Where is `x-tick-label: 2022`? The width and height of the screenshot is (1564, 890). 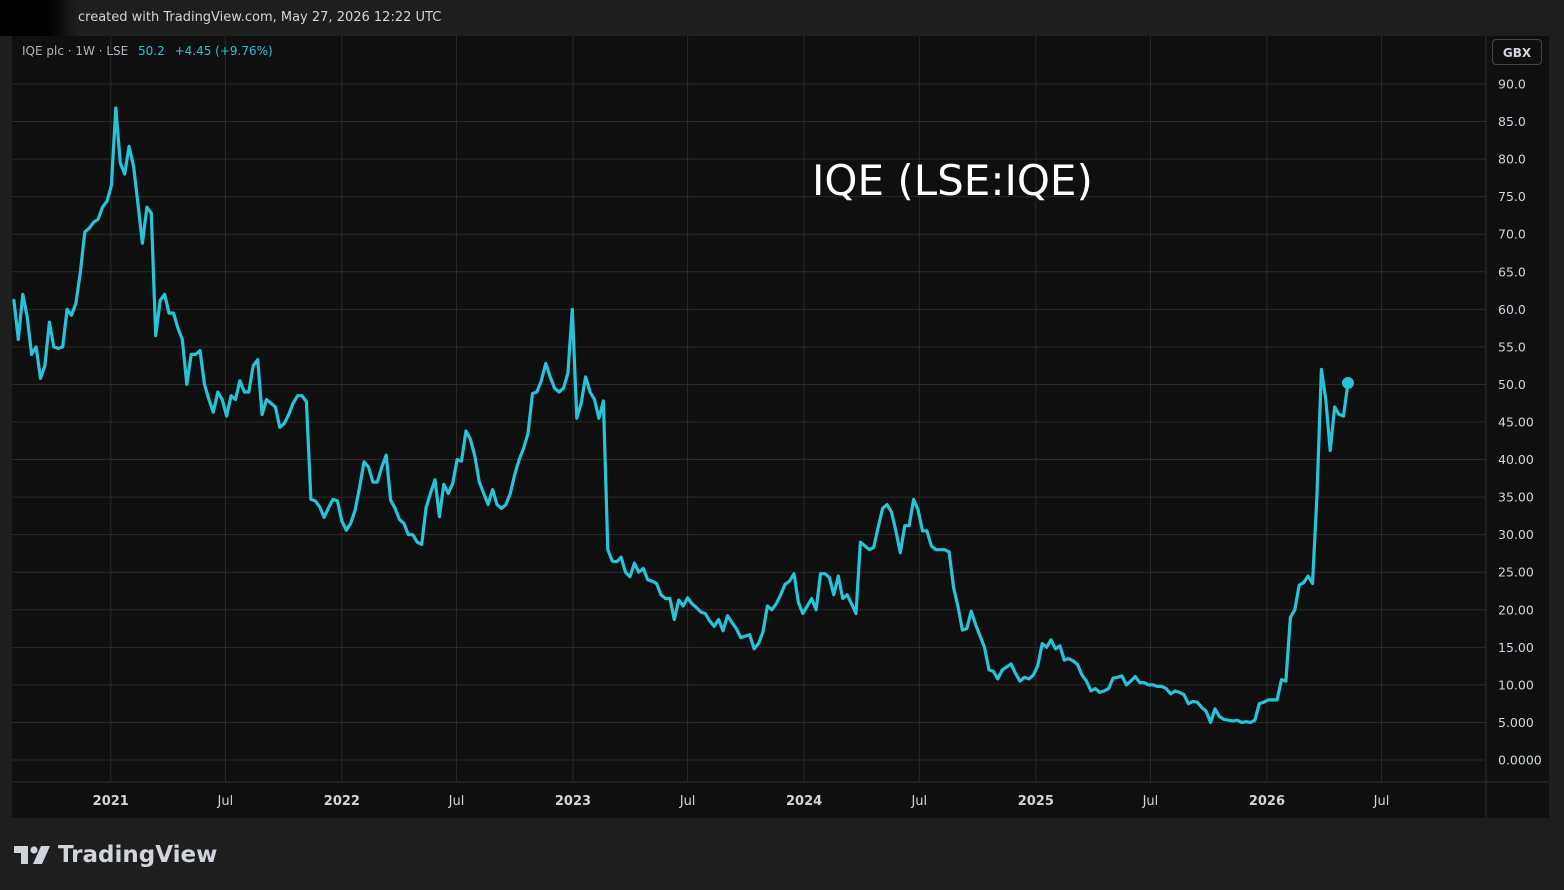
x-tick-label: 2022 is located at coordinates (342, 801).